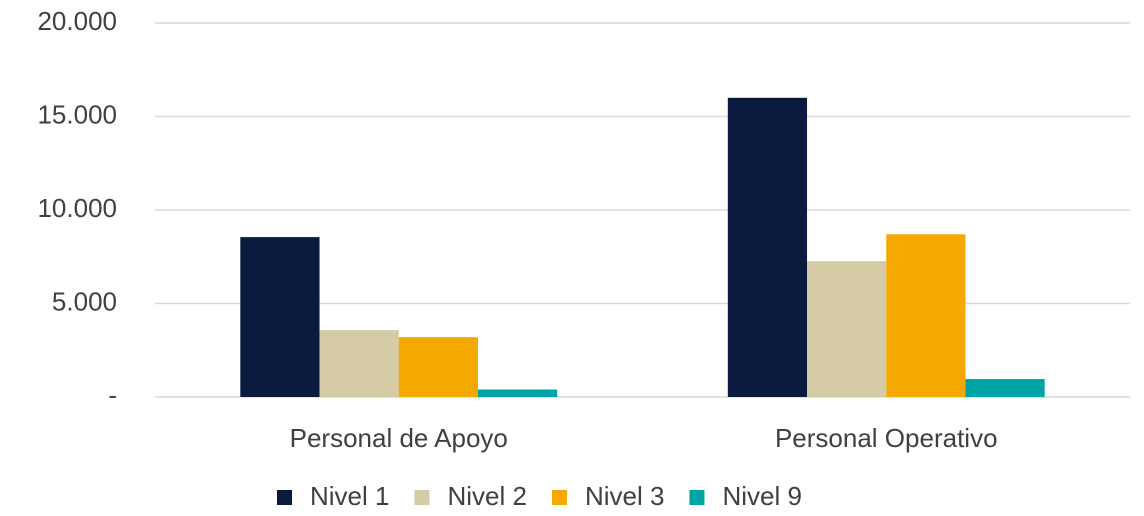 This screenshot has height=516, width=1144. What do you see at coordinates (624, 496) in the screenshot?
I see `legend-label: Nivel 3` at bounding box center [624, 496].